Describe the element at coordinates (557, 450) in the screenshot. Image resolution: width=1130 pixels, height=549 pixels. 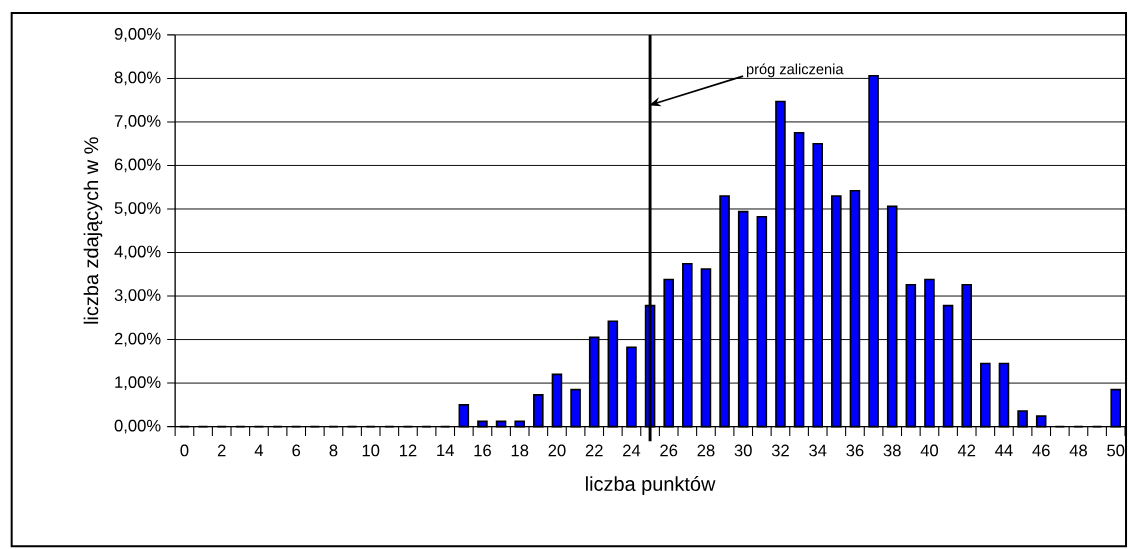
I see `x-tick-label: 20` at that location.